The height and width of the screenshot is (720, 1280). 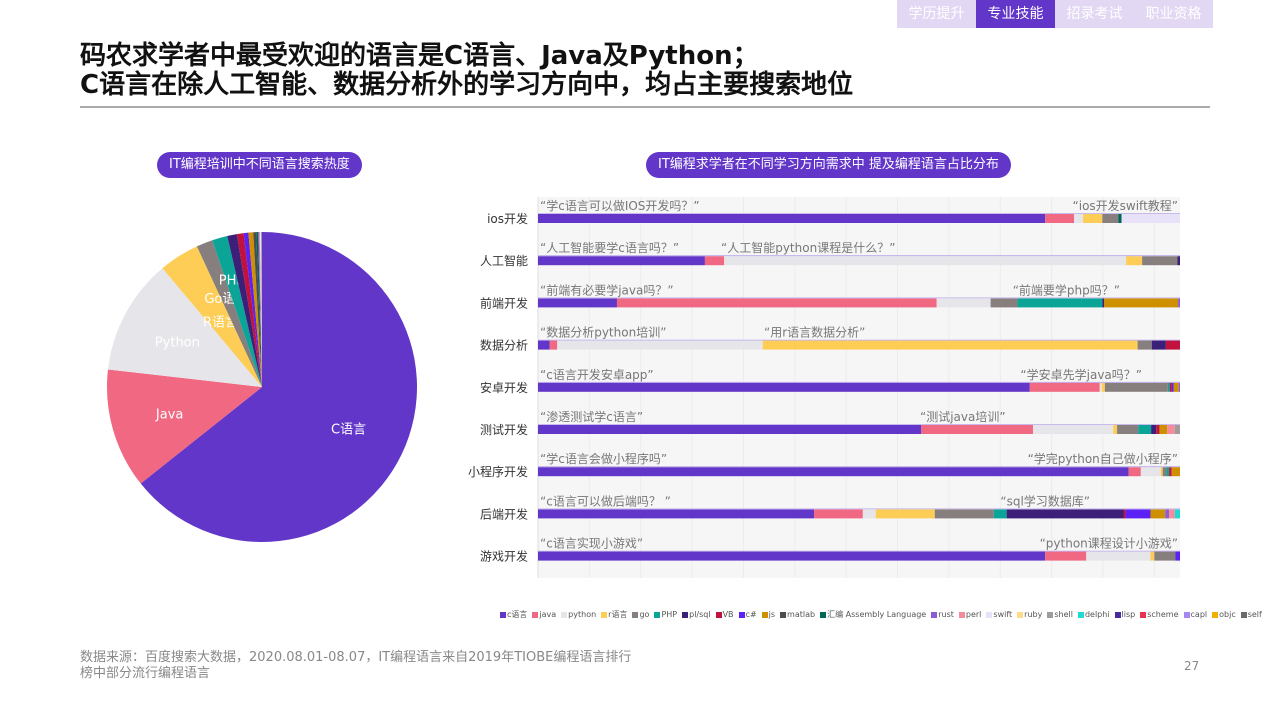 What do you see at coordinates (700, 614) in the screenshot?
I see `legend-label: pl/sql` at bounding box center [700, 614].